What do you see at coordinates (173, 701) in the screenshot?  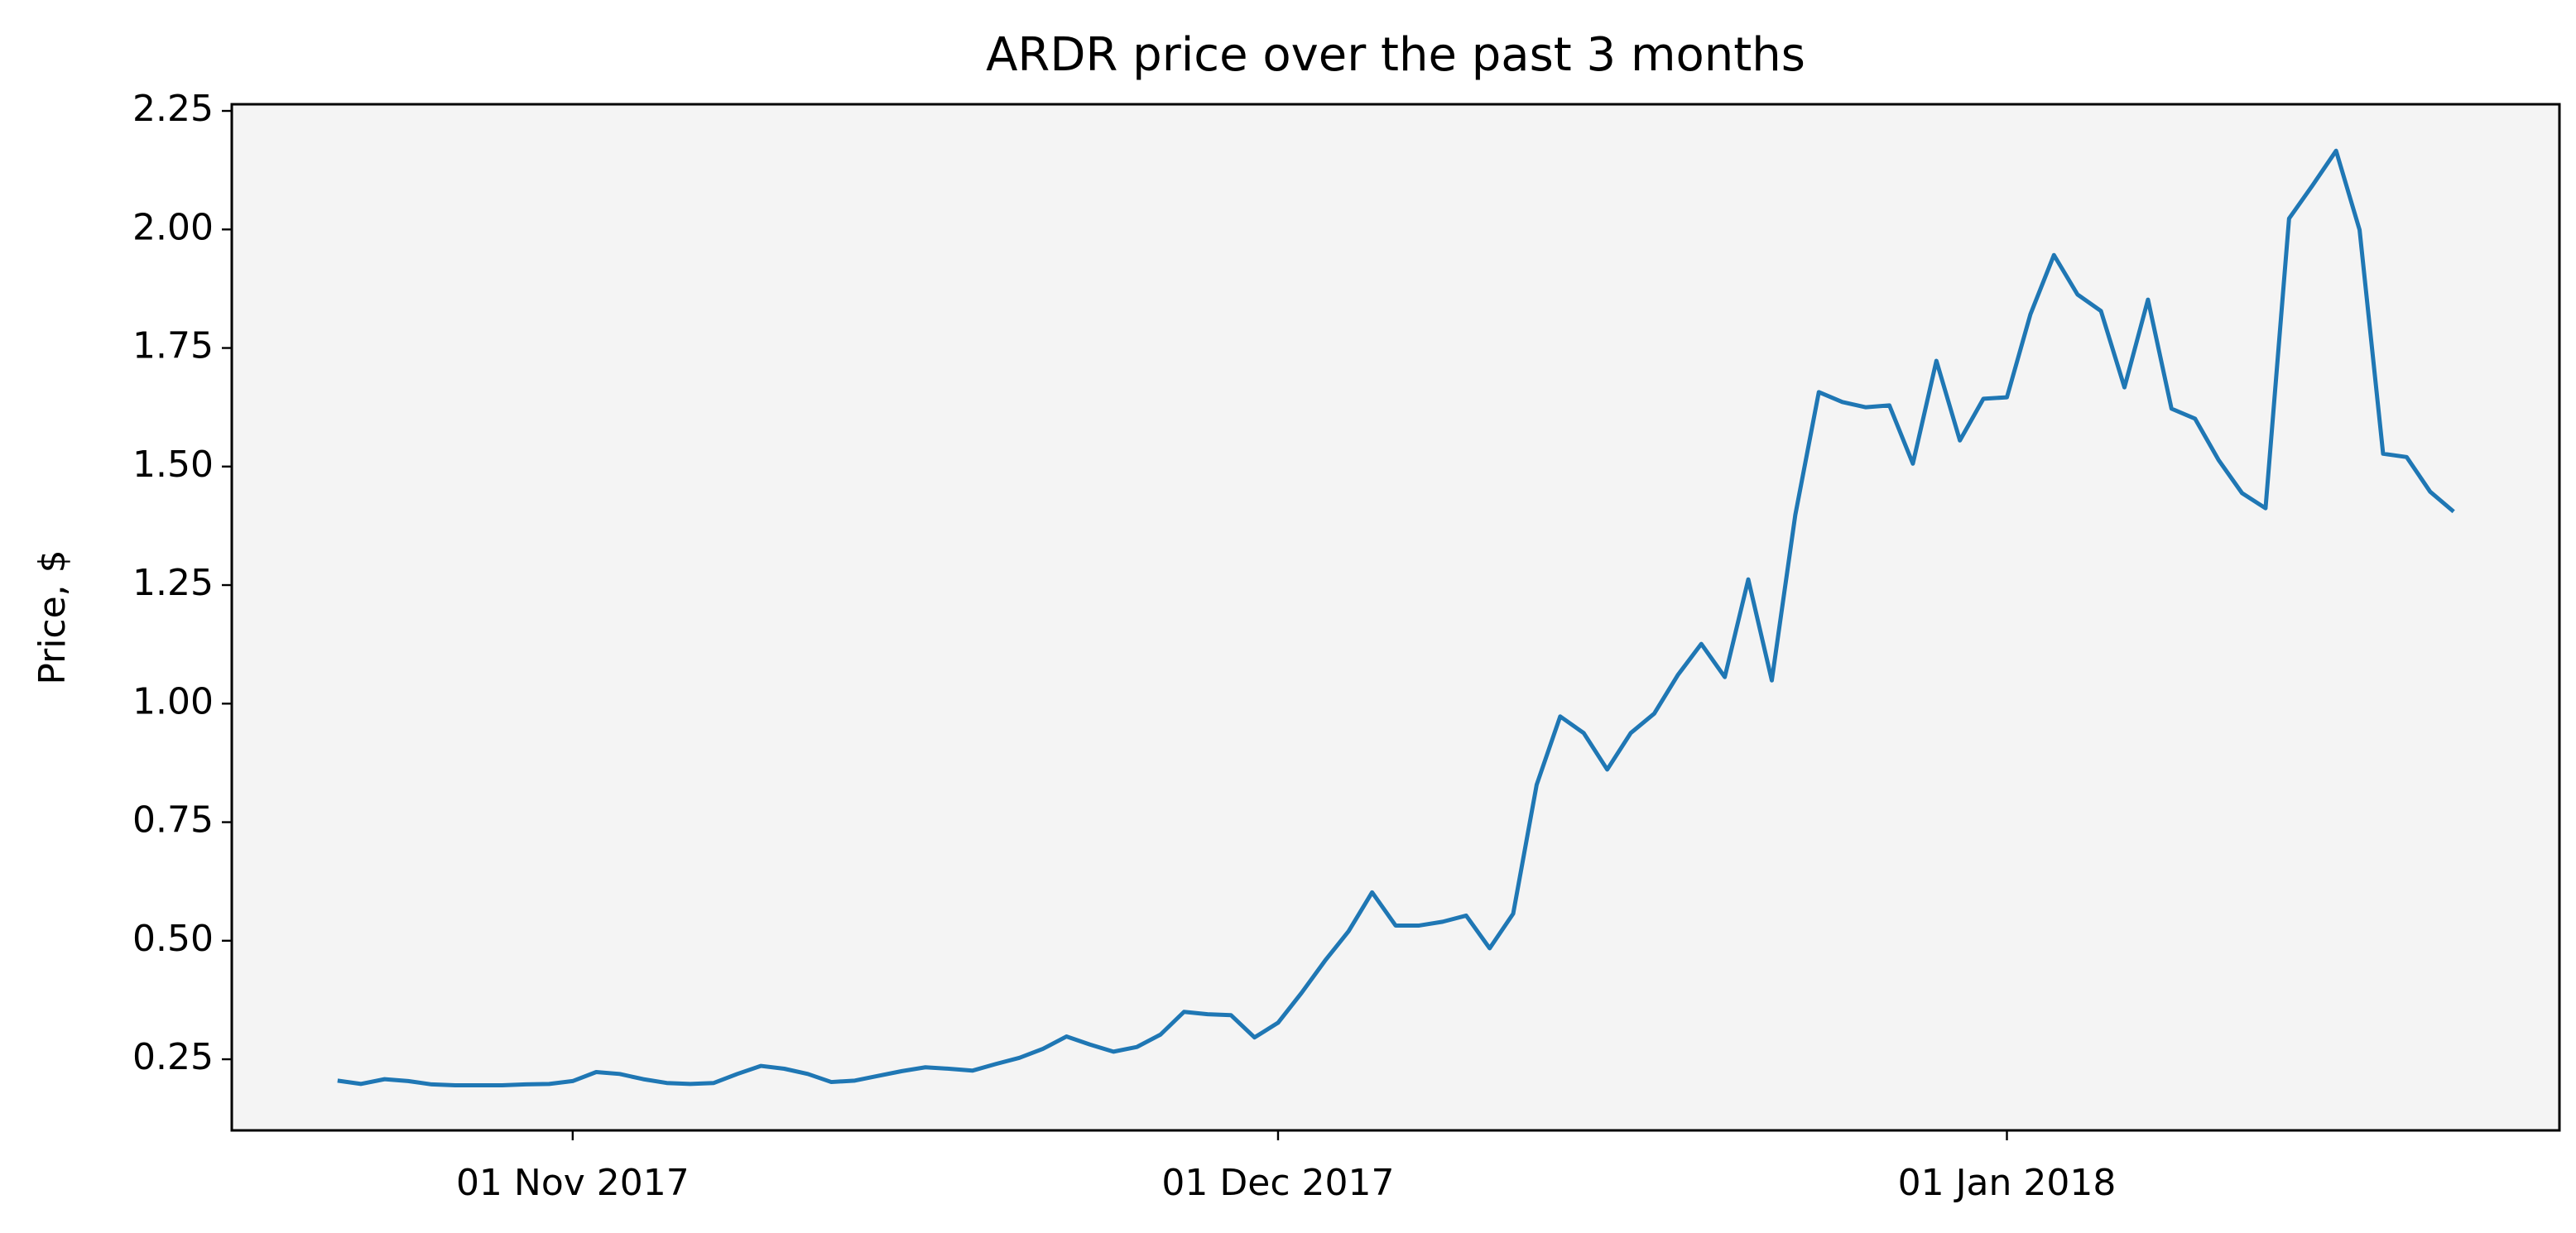 I see `y-tick-label: 1.00` at bounding box center [173, 701].